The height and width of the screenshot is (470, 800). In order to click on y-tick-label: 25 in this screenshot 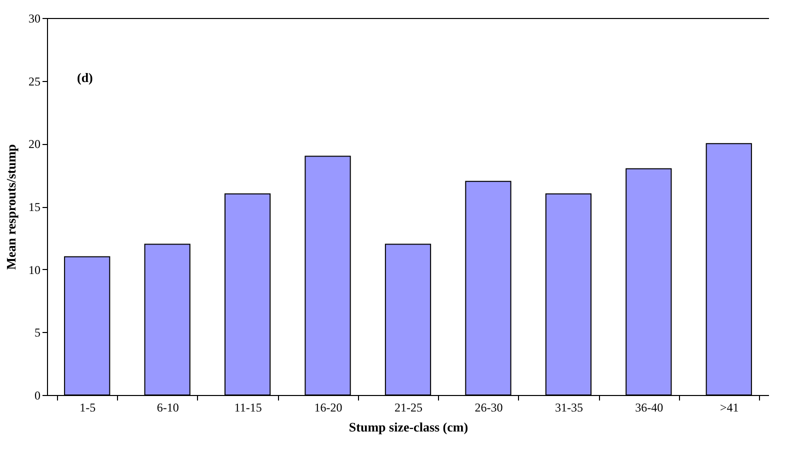, I will do `click(34, 81)`.